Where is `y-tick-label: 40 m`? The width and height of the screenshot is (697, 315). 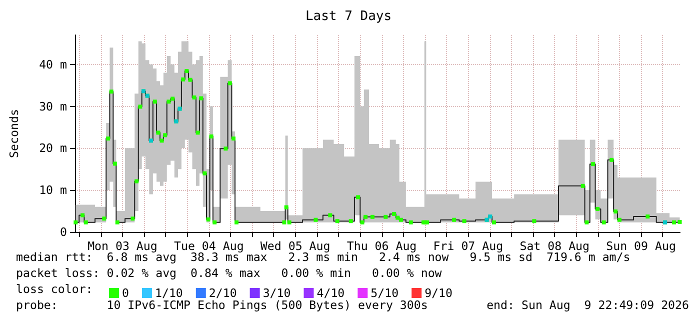 y-tick-label: 40 m is located at coordinates (53, 64).